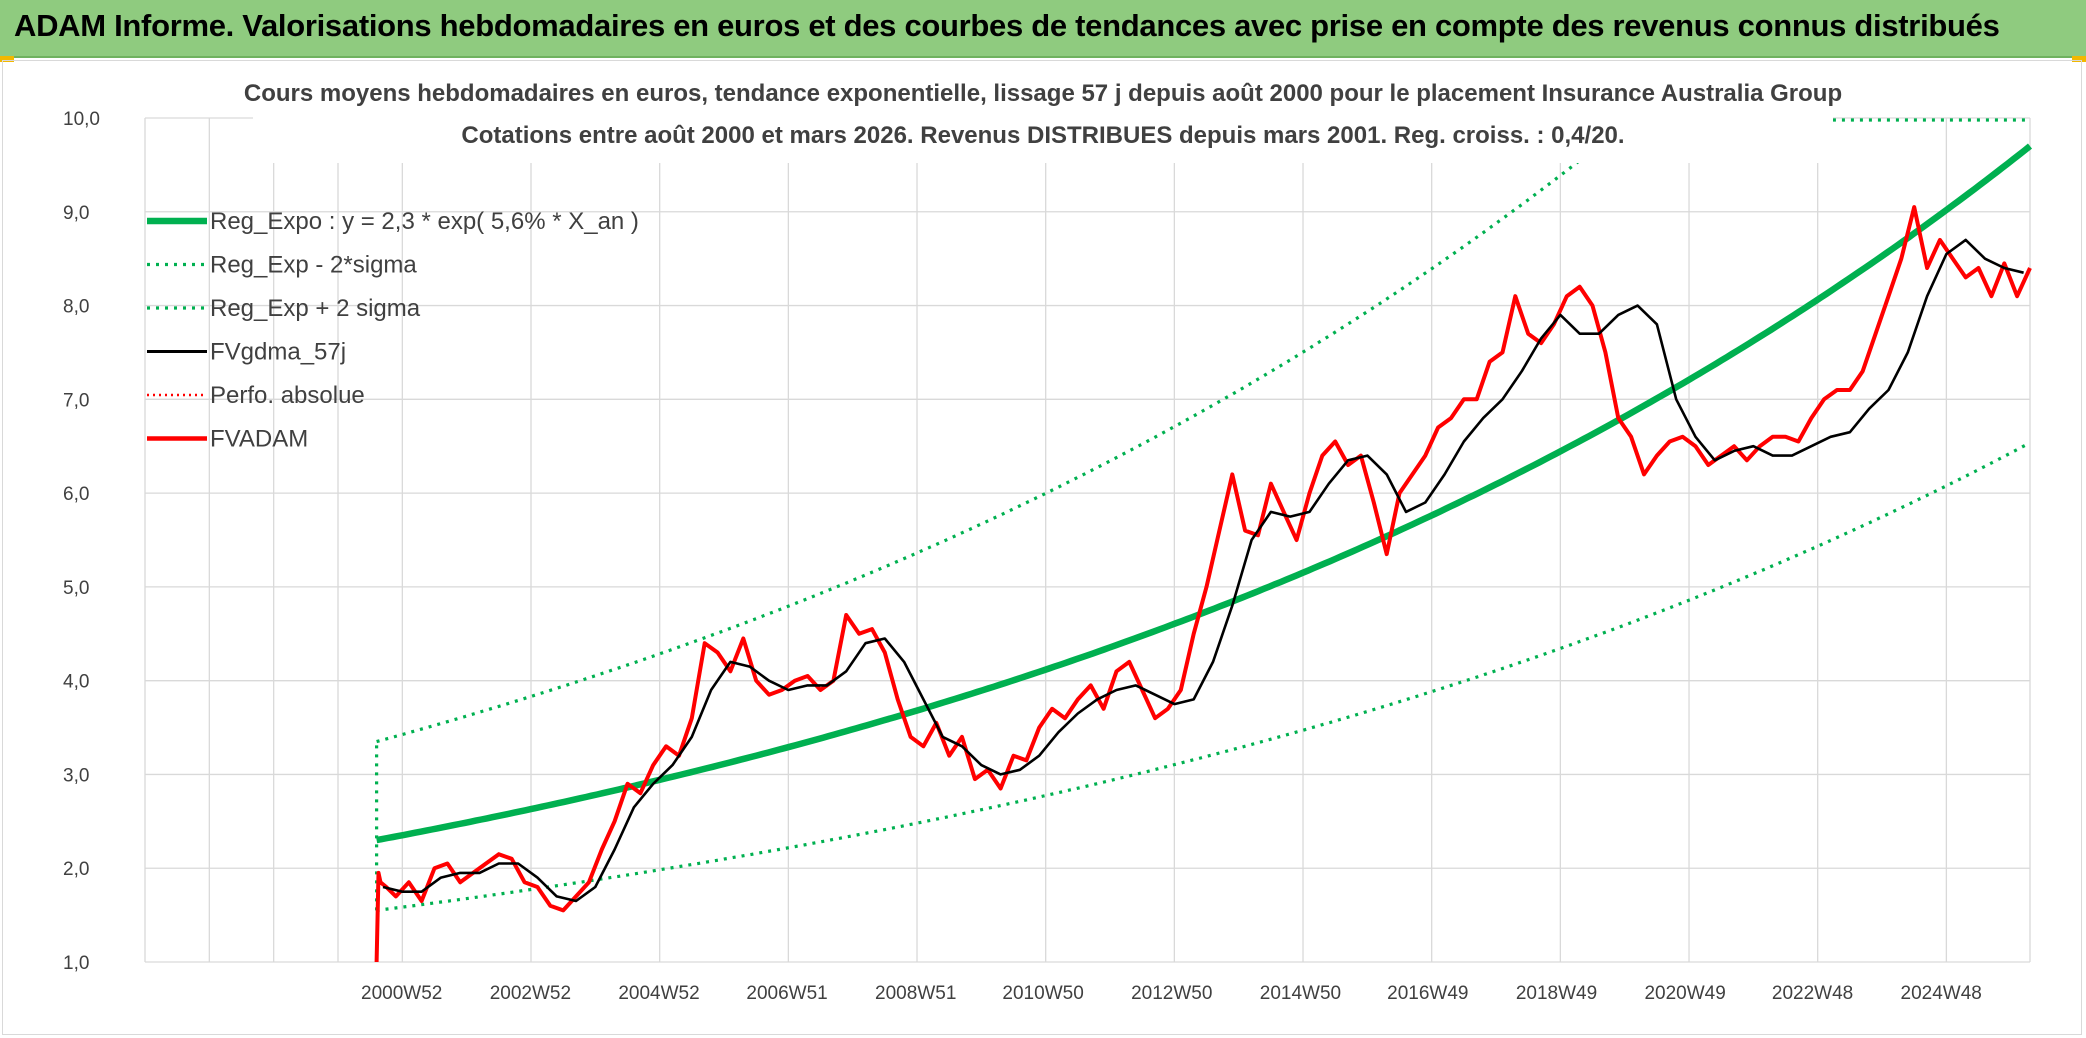 Image resolution: width=2086 pixels, height=1038 pixels. What do you see at coordinates (1171, 993) in the screenshot?
I see `x-tick-label: 2012W50` at bounding box center [1171, 993].